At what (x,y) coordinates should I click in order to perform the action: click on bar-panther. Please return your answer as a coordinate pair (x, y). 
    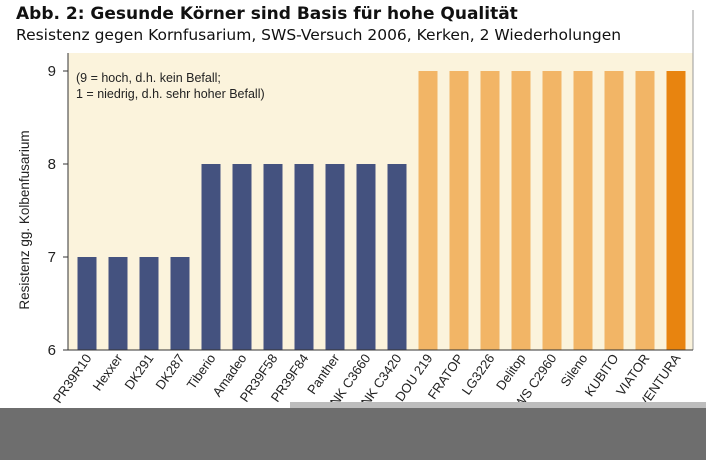
    Looking at the image, I should click on (335, 257).